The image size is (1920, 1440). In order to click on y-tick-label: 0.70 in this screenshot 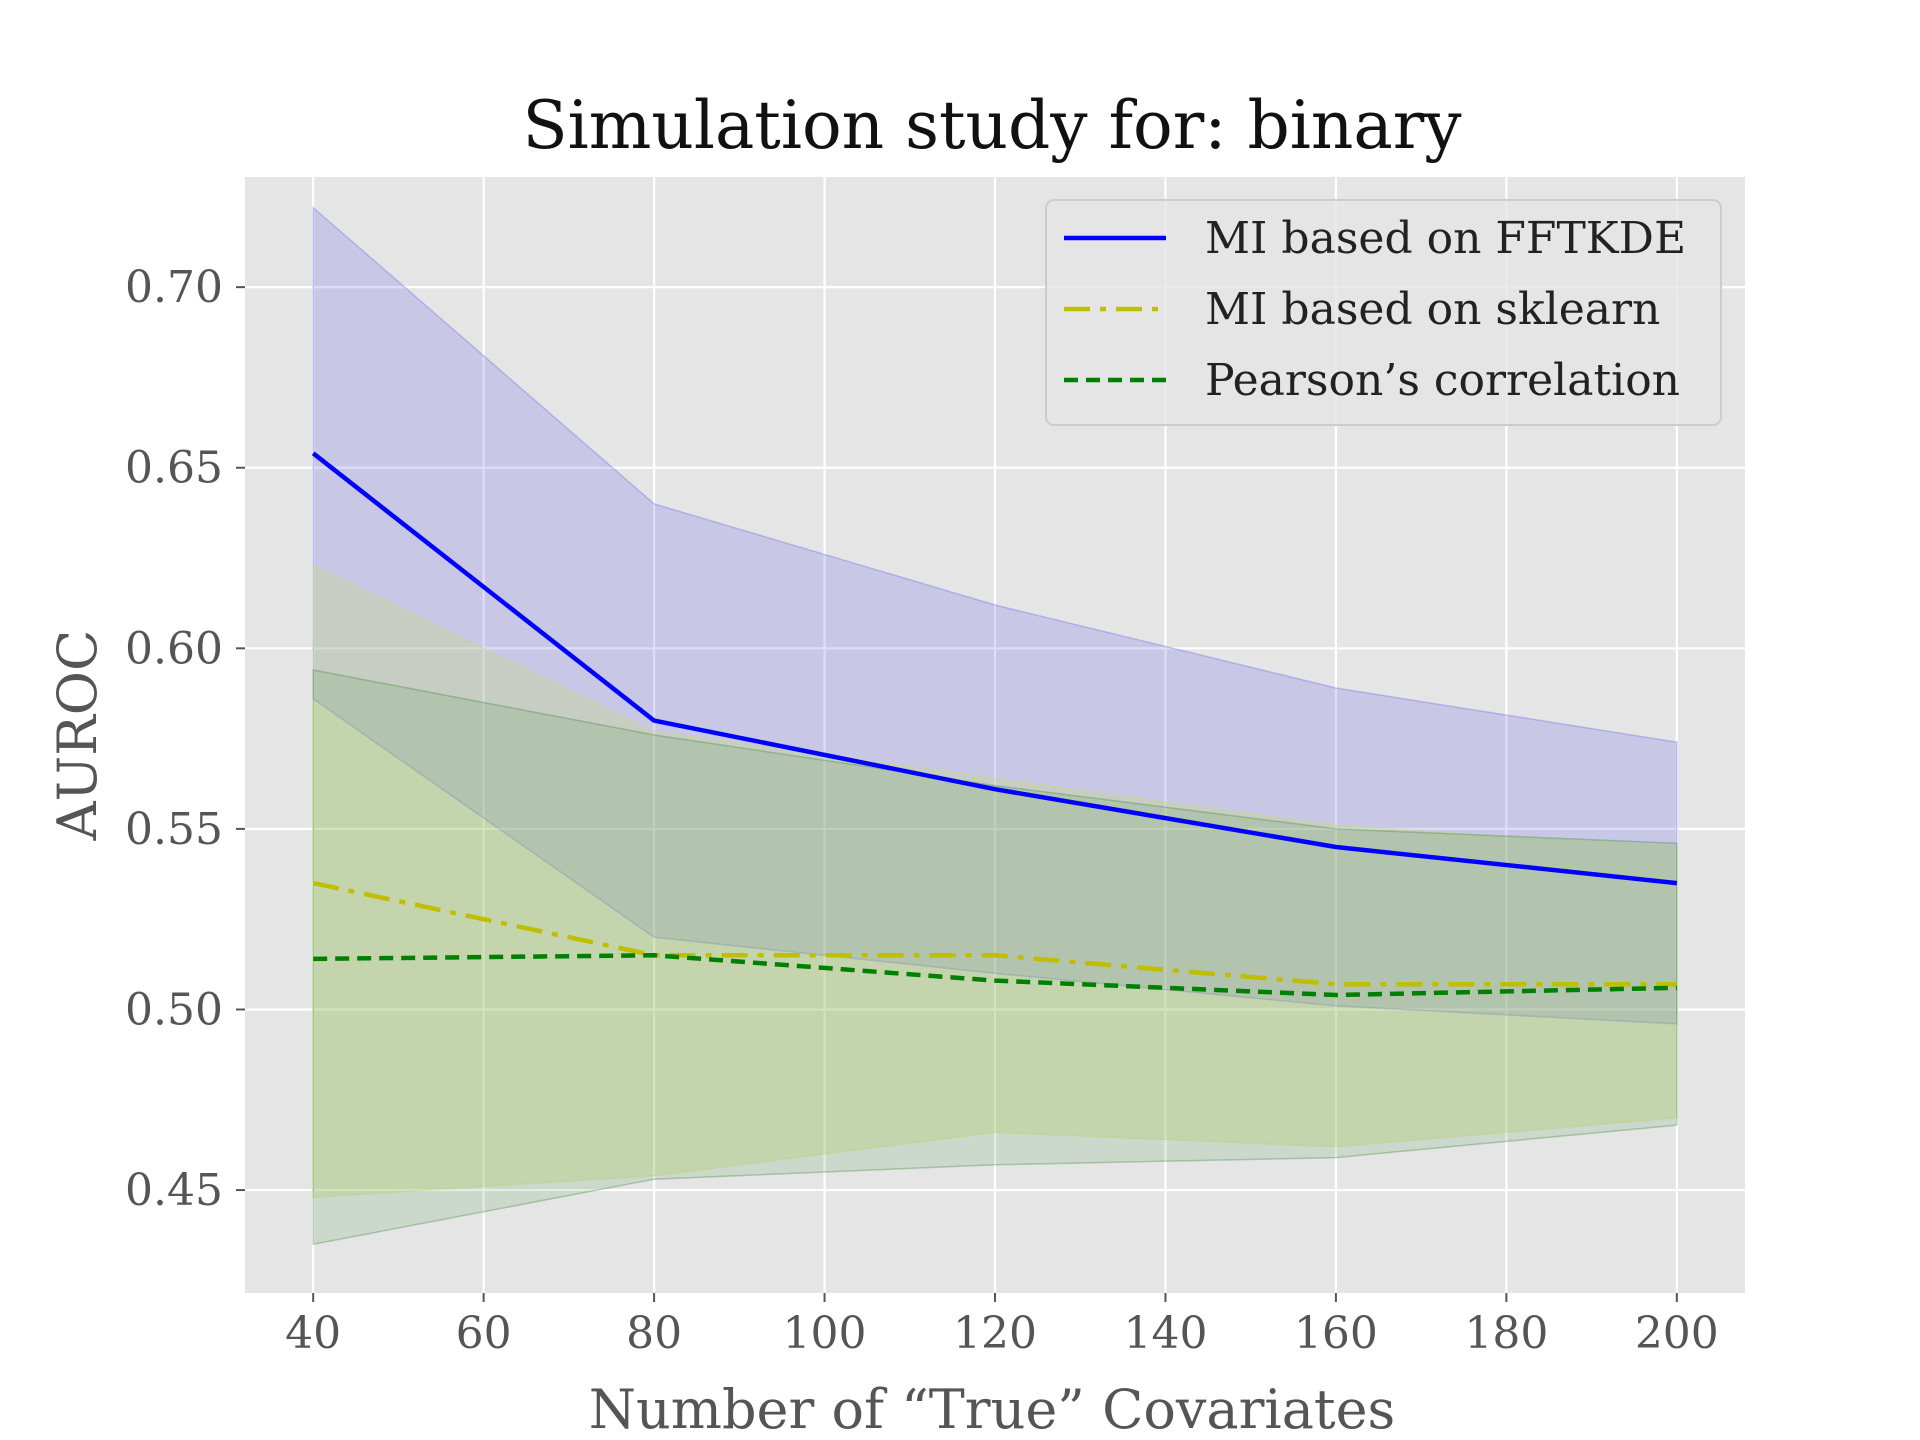, I will do `click(174, 287)`.